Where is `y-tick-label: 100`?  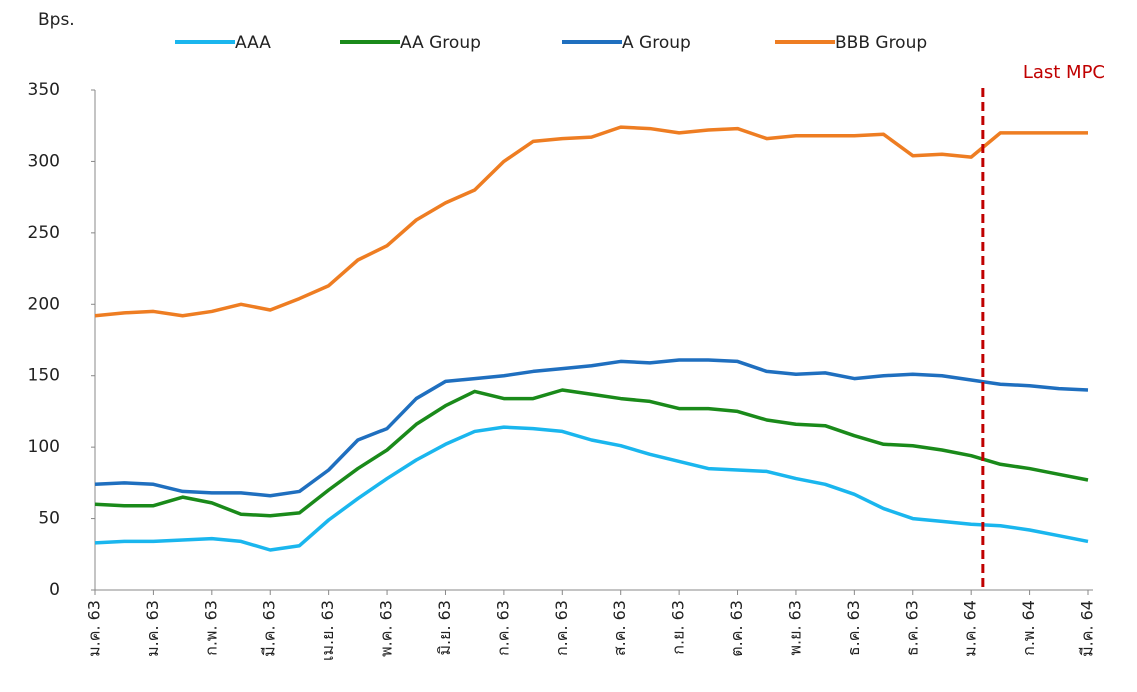 y-tick-label: 100 is located at coordinates (44, 447).